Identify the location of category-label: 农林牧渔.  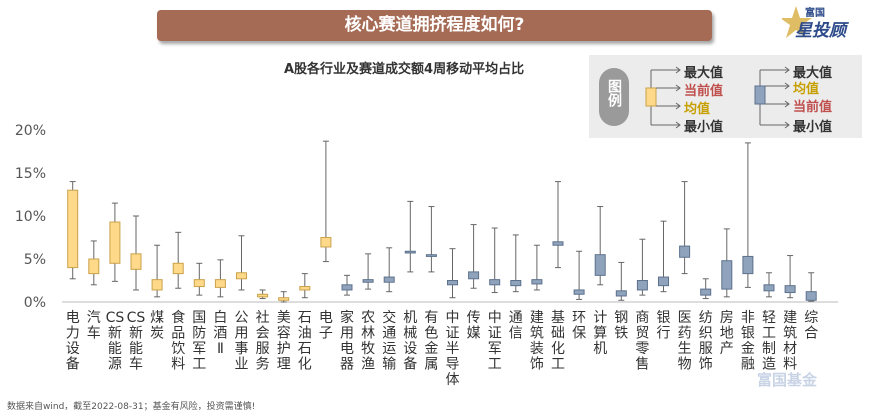
(368, 341).